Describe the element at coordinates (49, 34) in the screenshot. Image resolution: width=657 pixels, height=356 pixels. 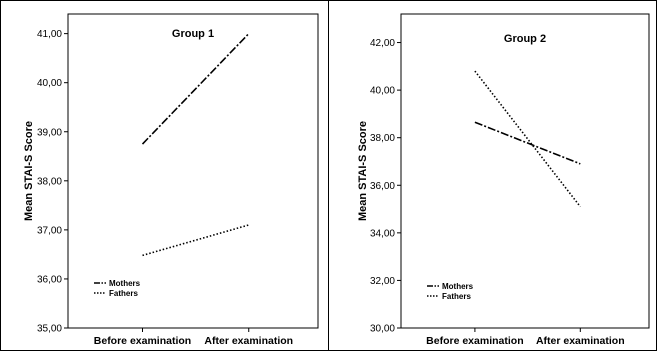
I see `y-tick-label: 41,00` at that location.